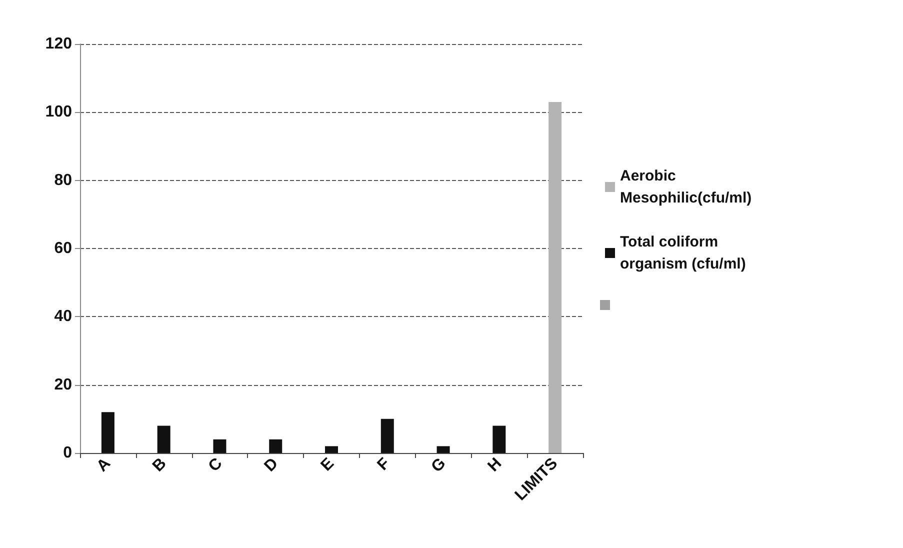  Describe the element at coordinates (384, 464) in the screenshot. I see `x-tick-label: F` at that location.